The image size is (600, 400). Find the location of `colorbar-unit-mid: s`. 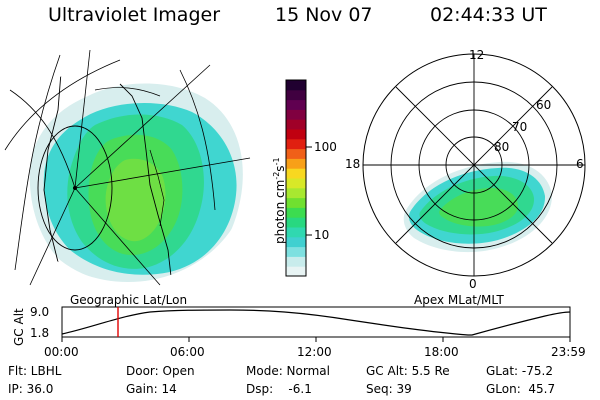

colorbar-unit-mid: s is located at coordinates (280, 168).